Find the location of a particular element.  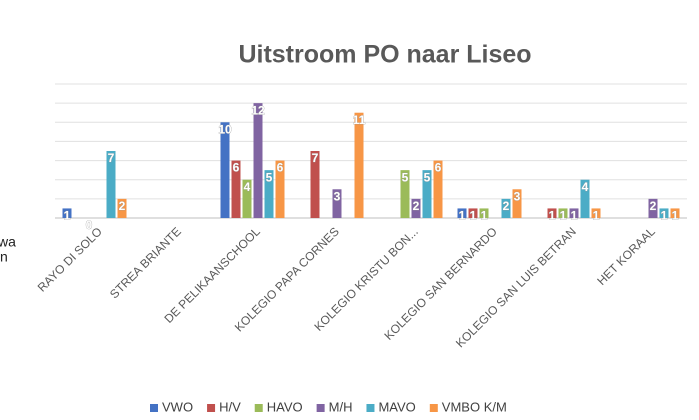

background-text: n is located at coordinates (4, 257).